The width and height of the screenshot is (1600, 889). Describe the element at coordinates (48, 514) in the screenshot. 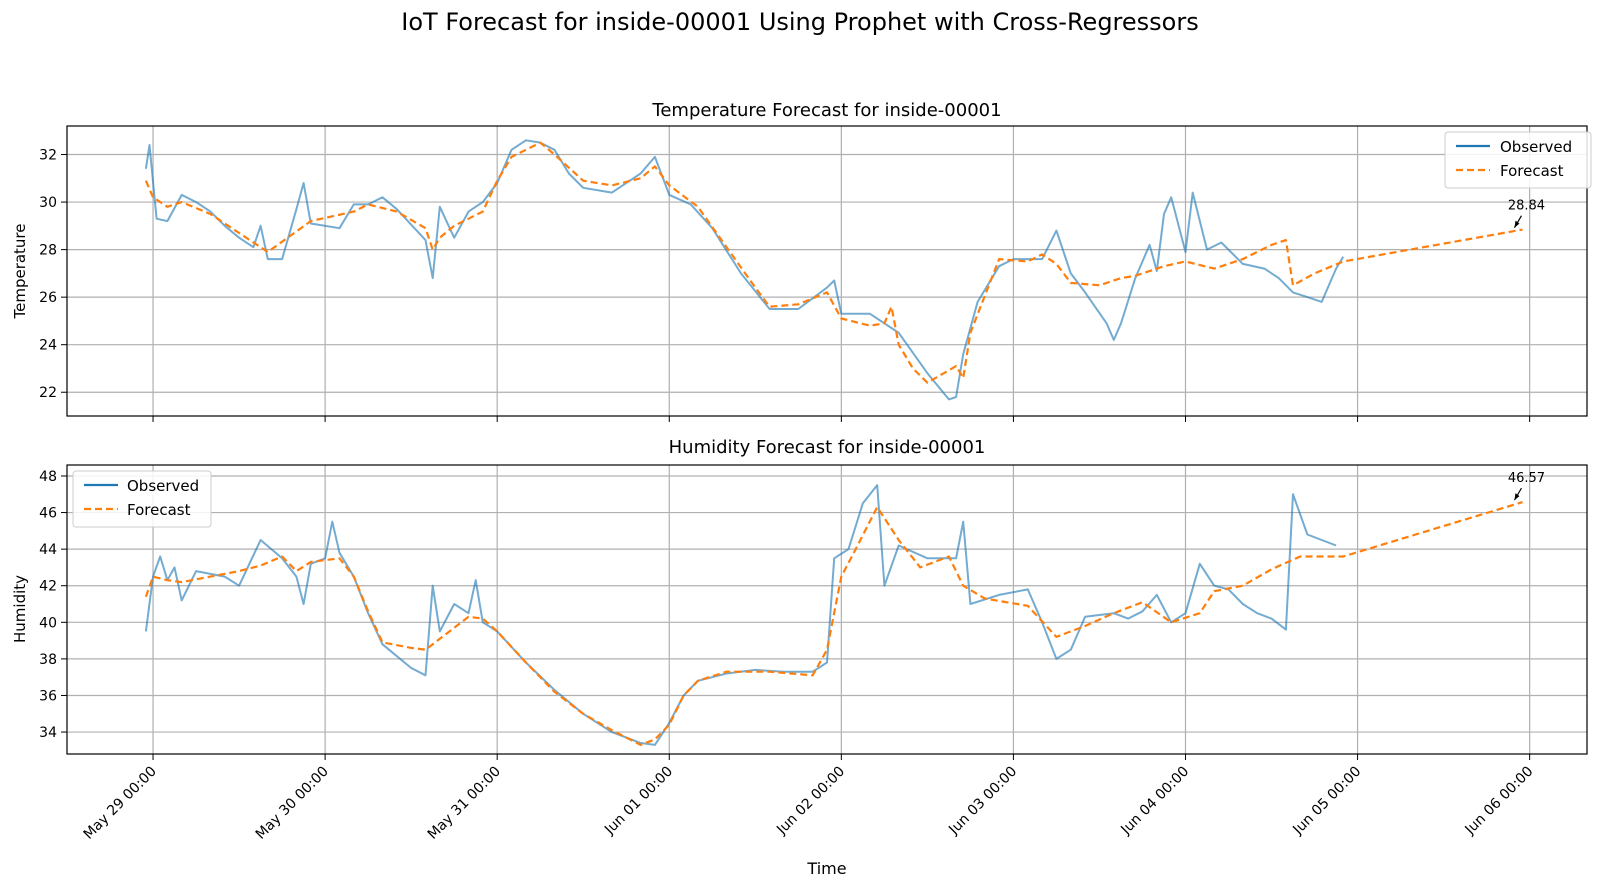

I see `humidity-ytick-label-6: 46` at that location.